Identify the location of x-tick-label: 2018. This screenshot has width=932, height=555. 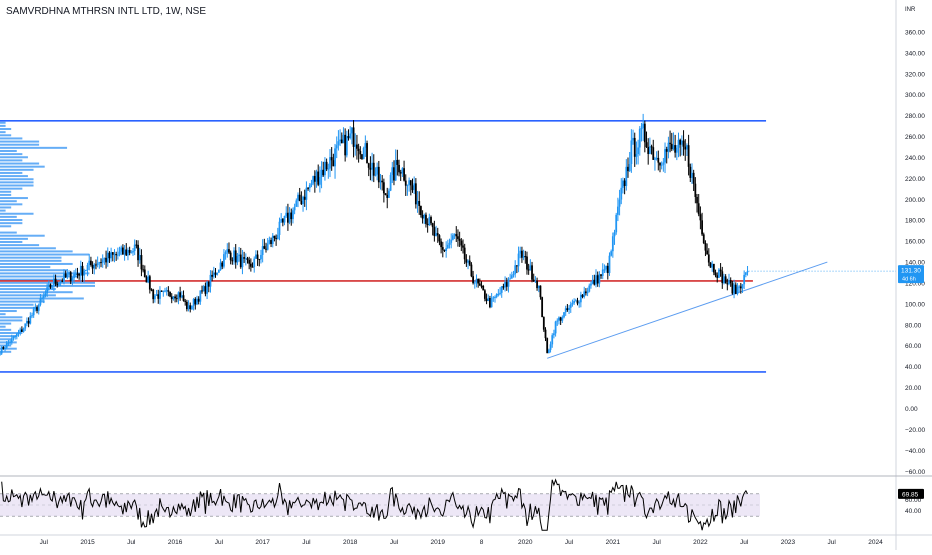
(350, 542).